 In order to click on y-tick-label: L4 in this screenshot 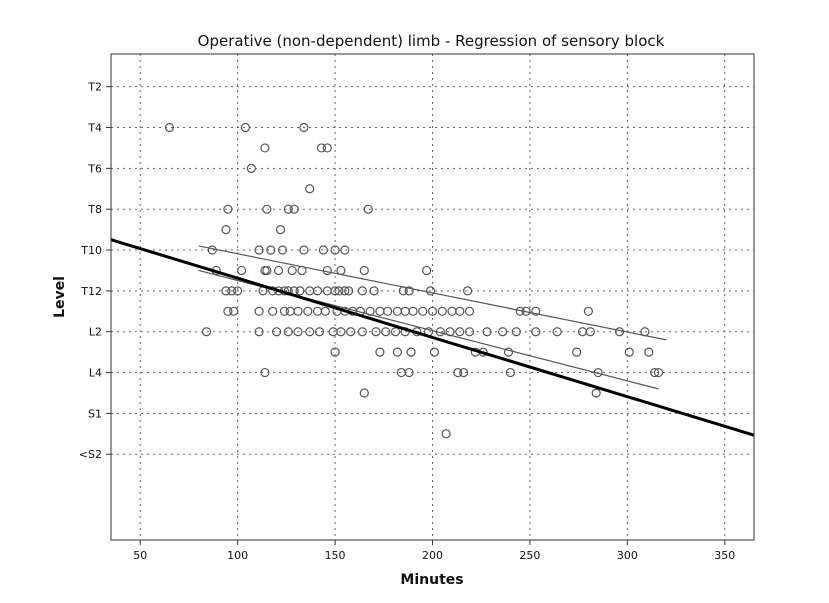, I will do `click(95, 373)`.